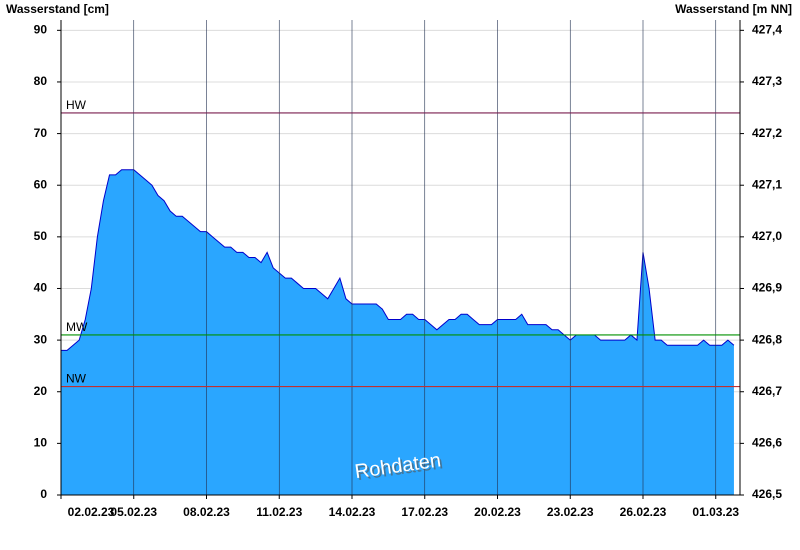  What do you see at coordinates (41, 133) in the screenshot?
I see `y-tick-label: 70` at bounding box center [41, 133].